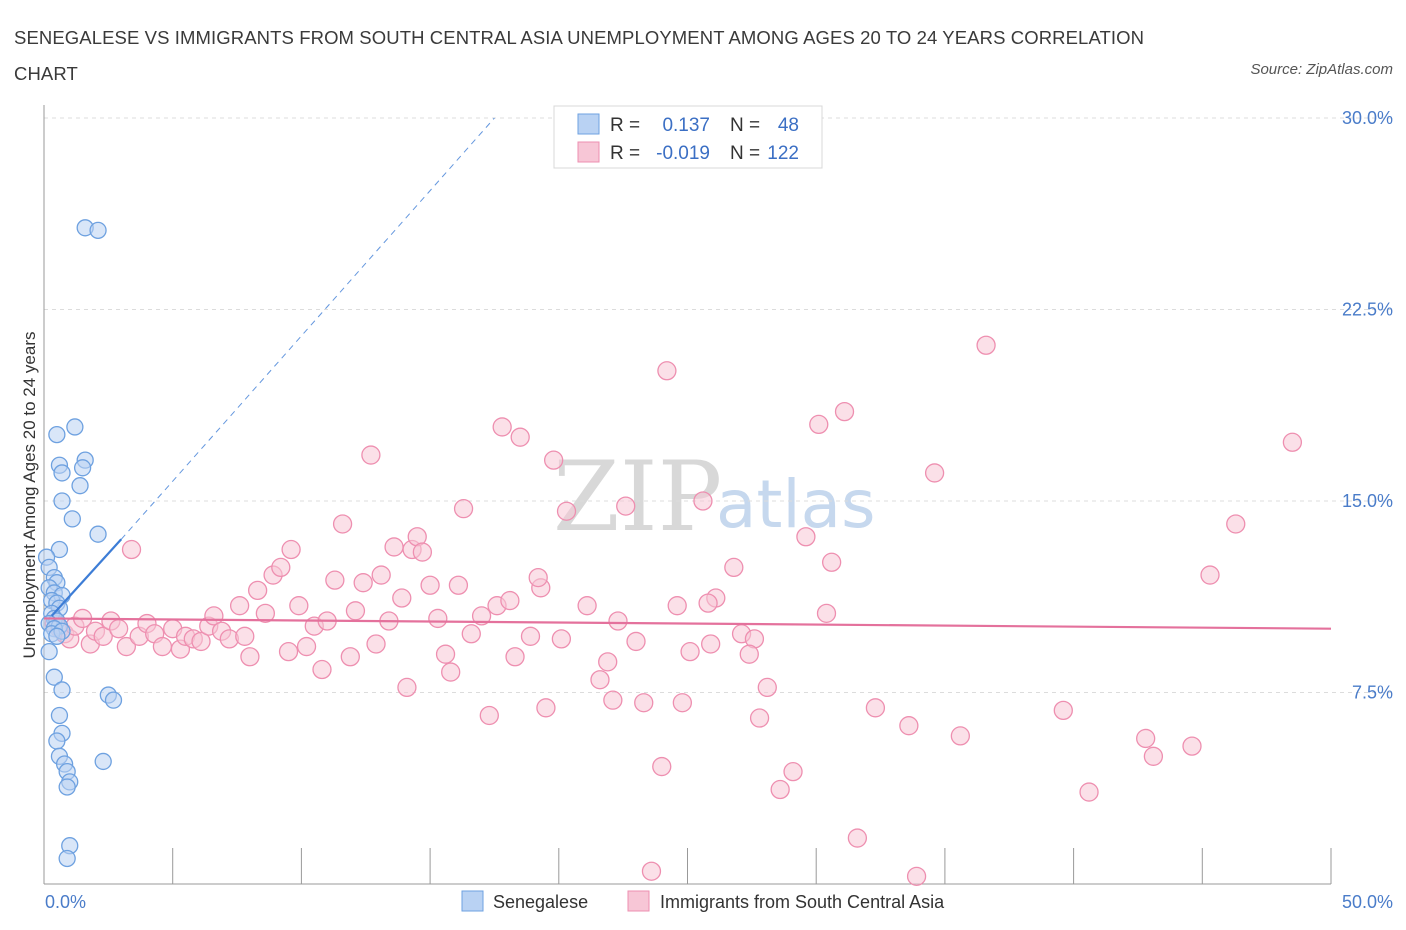 The height and width of the screenshot is (930, 1406). I want to click on legend-n-value-1: 48, so click(788, 125).